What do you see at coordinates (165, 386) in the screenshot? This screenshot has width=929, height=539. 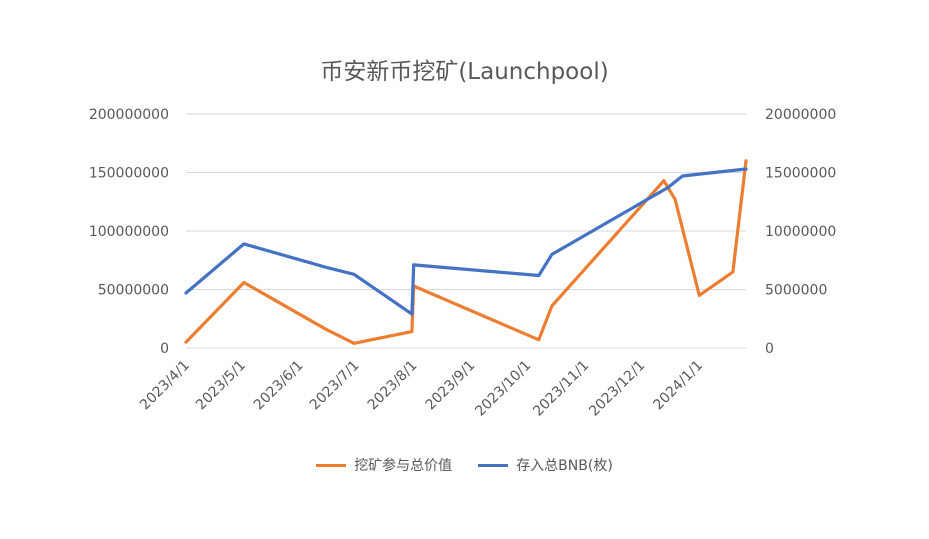 I see `x-tick-label: 2023/4/1` at bounding box center [165, 386].